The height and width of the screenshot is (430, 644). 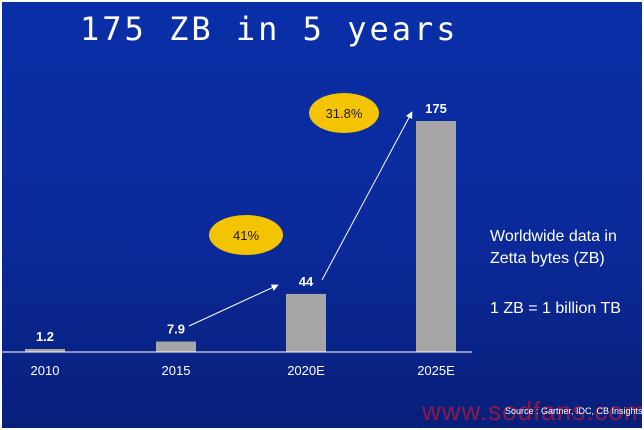 I want to click on value-label-2020E: 44, so click(x=306, y=281).